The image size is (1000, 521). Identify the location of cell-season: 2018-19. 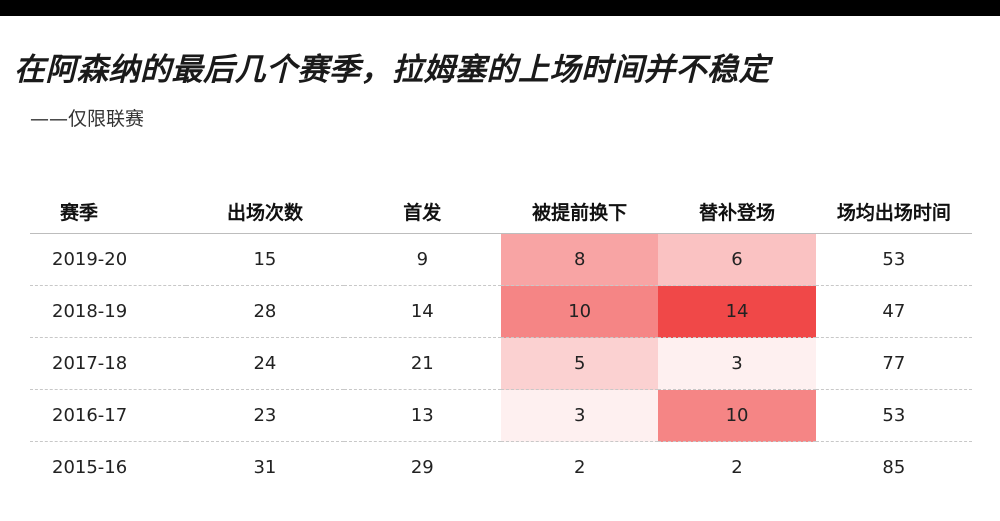
(108, 311).